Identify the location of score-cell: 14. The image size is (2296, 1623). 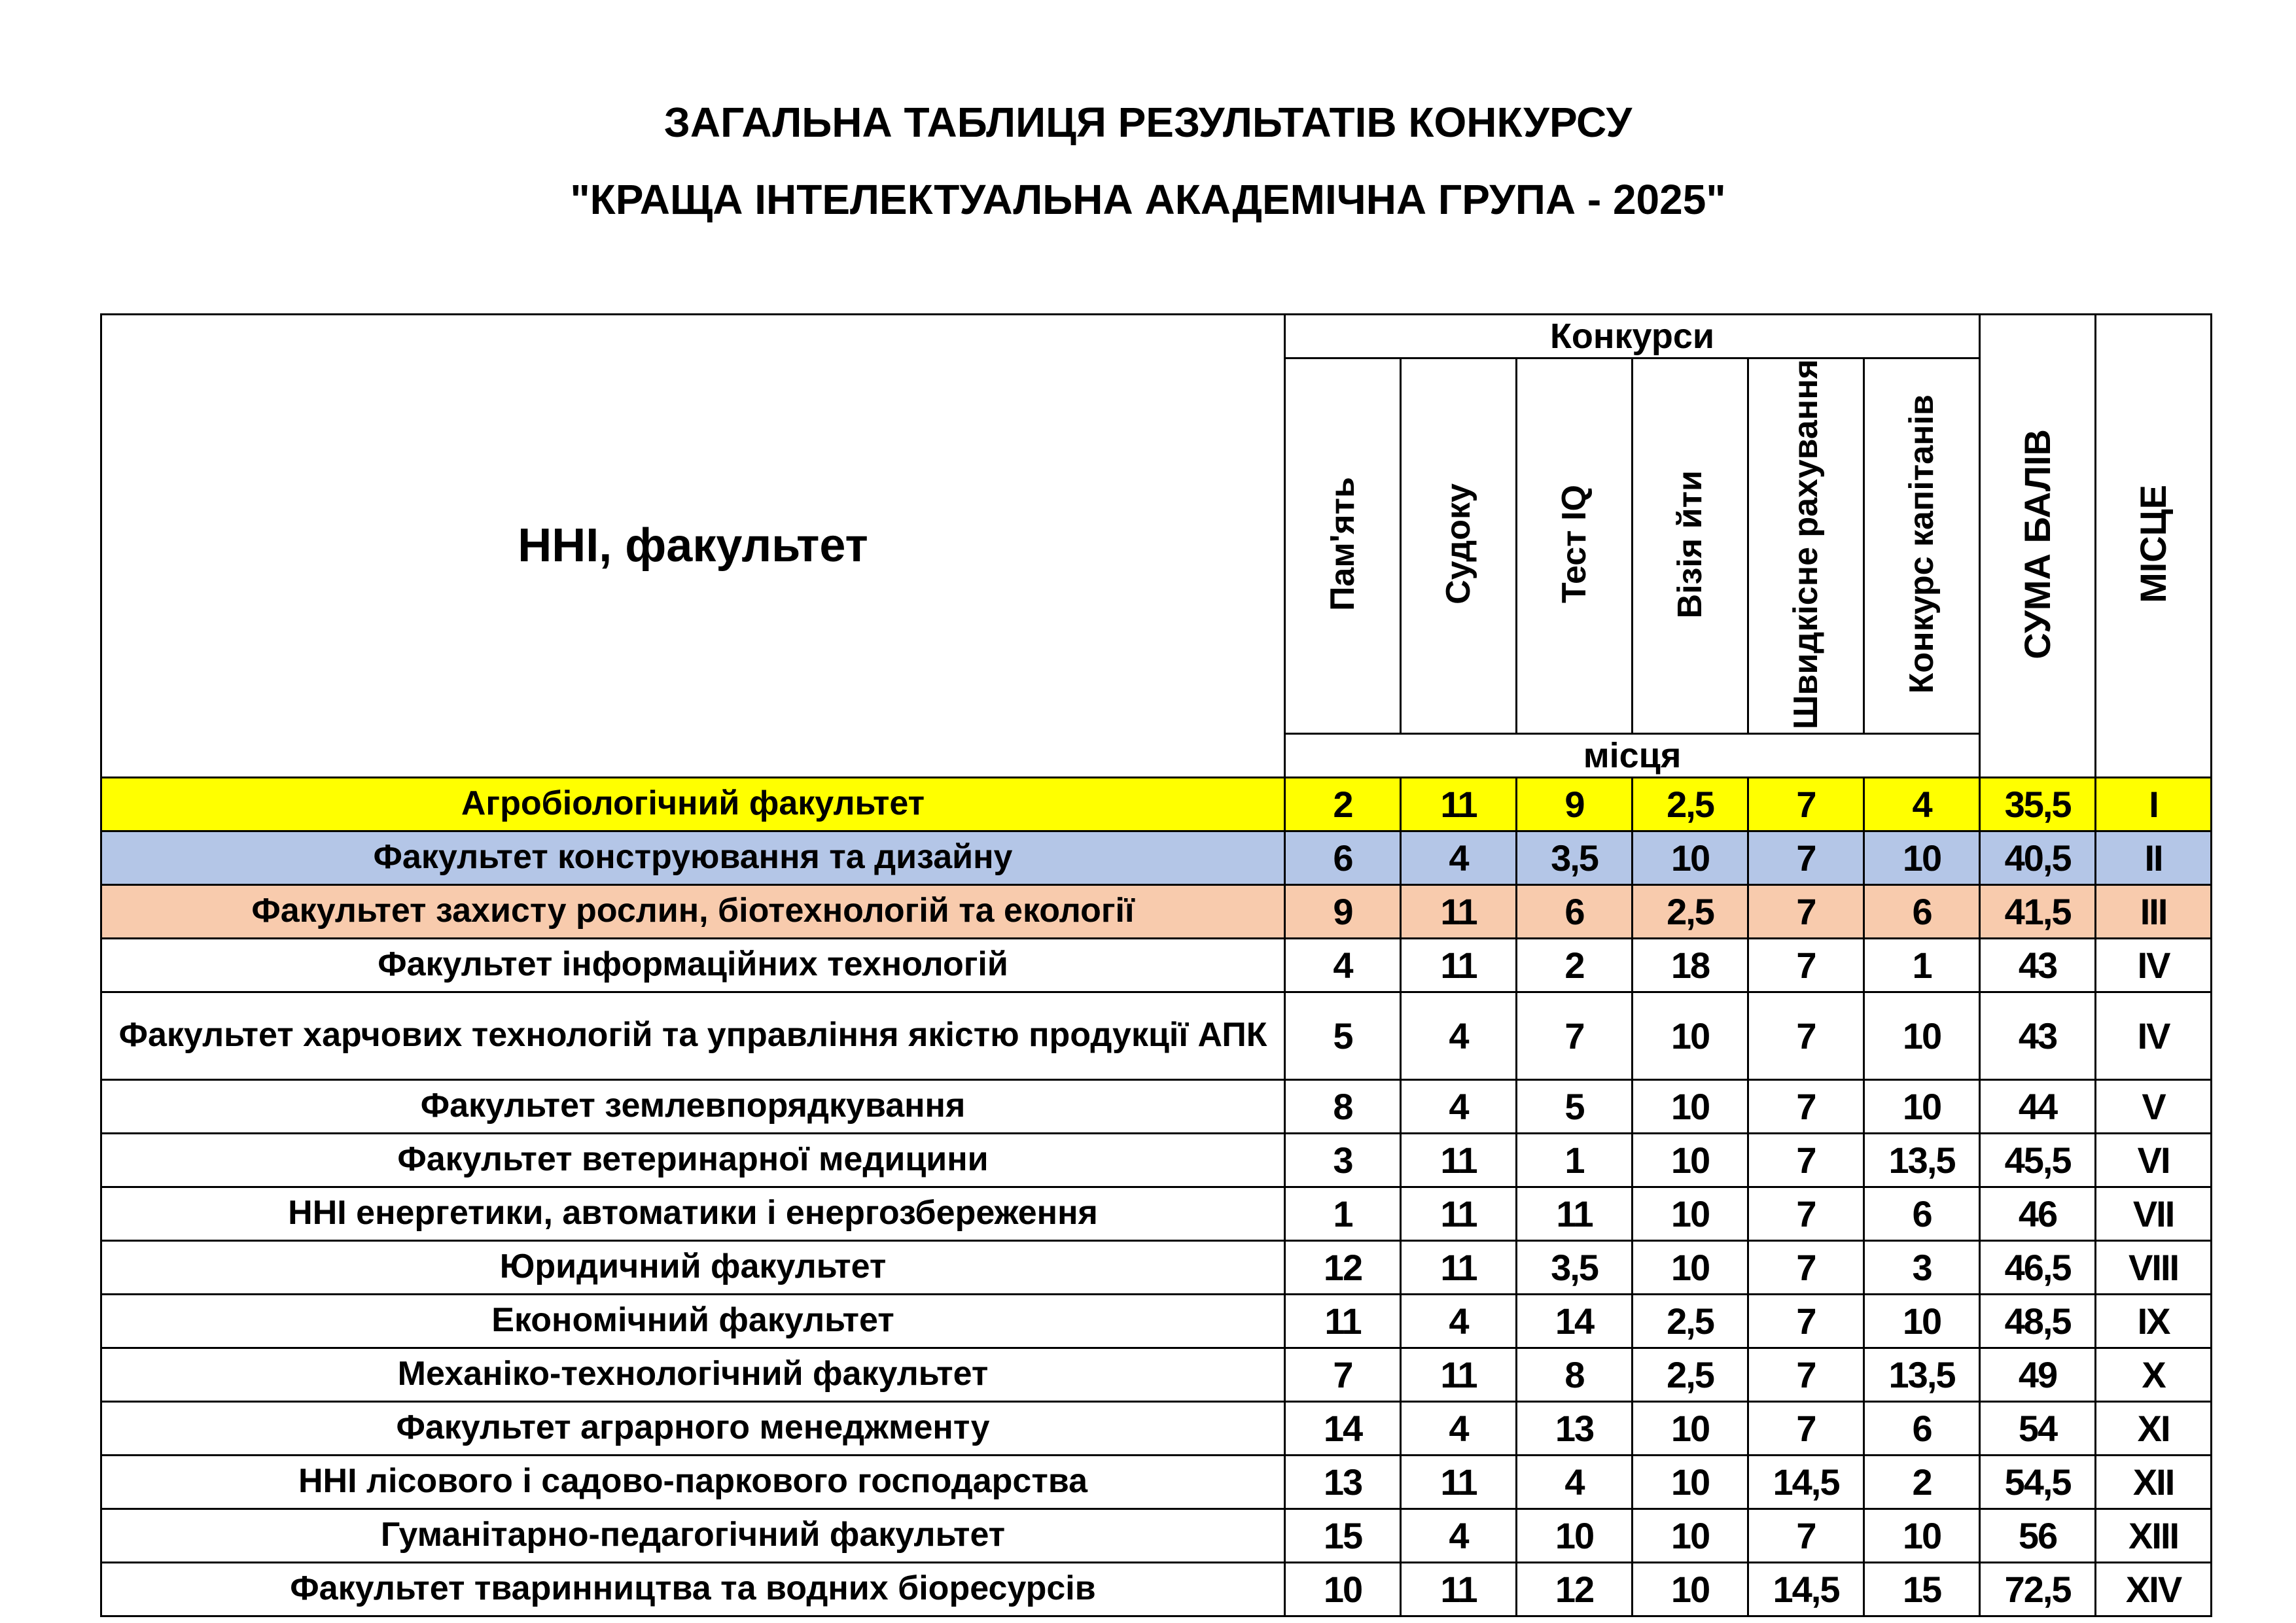
(1343, 1428).